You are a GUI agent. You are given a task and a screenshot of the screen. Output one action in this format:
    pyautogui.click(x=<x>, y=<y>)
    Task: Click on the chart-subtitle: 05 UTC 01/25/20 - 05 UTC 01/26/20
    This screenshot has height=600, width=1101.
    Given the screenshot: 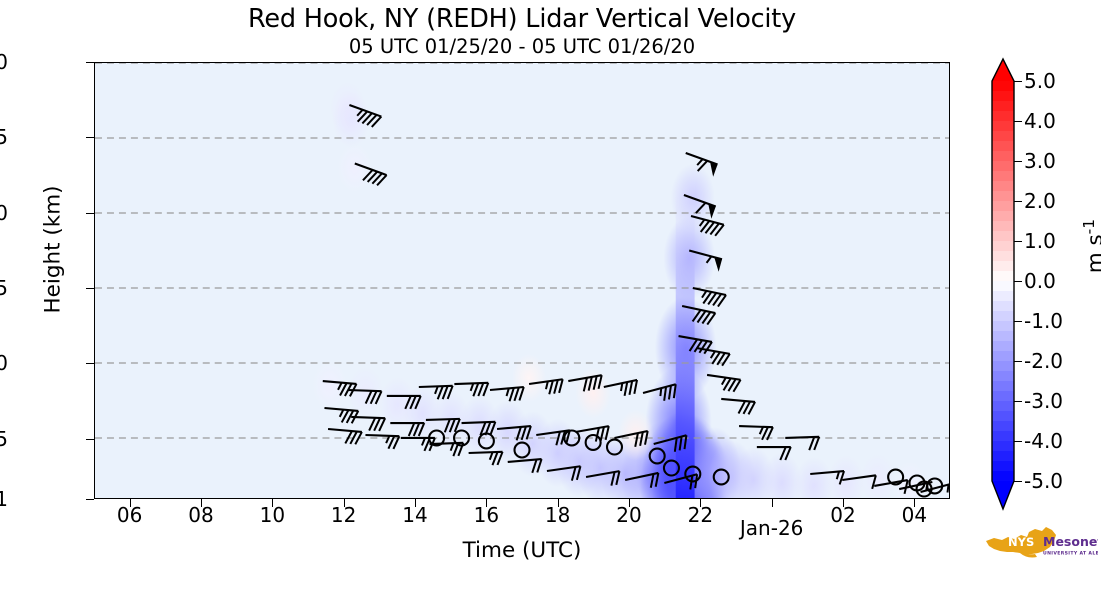 What is the action you would take?
    pyautogui.click(x=522, y=46)
    